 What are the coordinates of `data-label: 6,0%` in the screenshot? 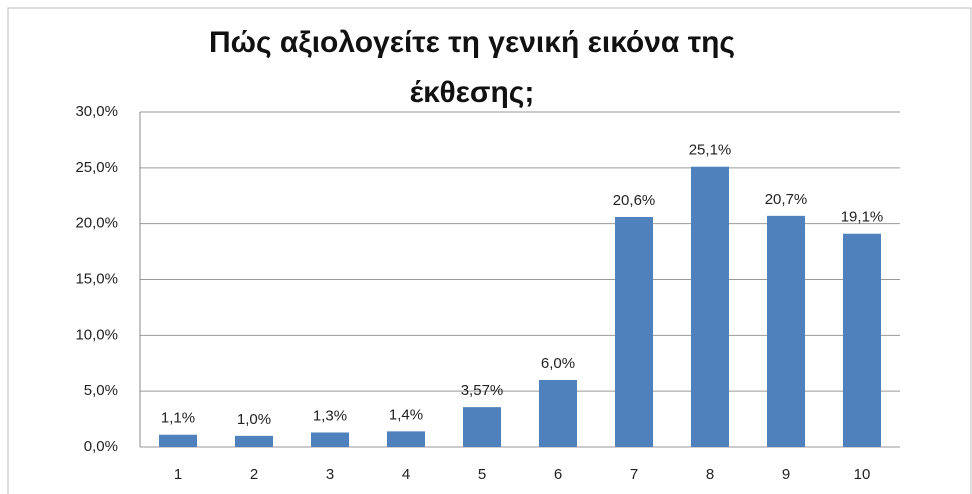 It's located at (558, 363).